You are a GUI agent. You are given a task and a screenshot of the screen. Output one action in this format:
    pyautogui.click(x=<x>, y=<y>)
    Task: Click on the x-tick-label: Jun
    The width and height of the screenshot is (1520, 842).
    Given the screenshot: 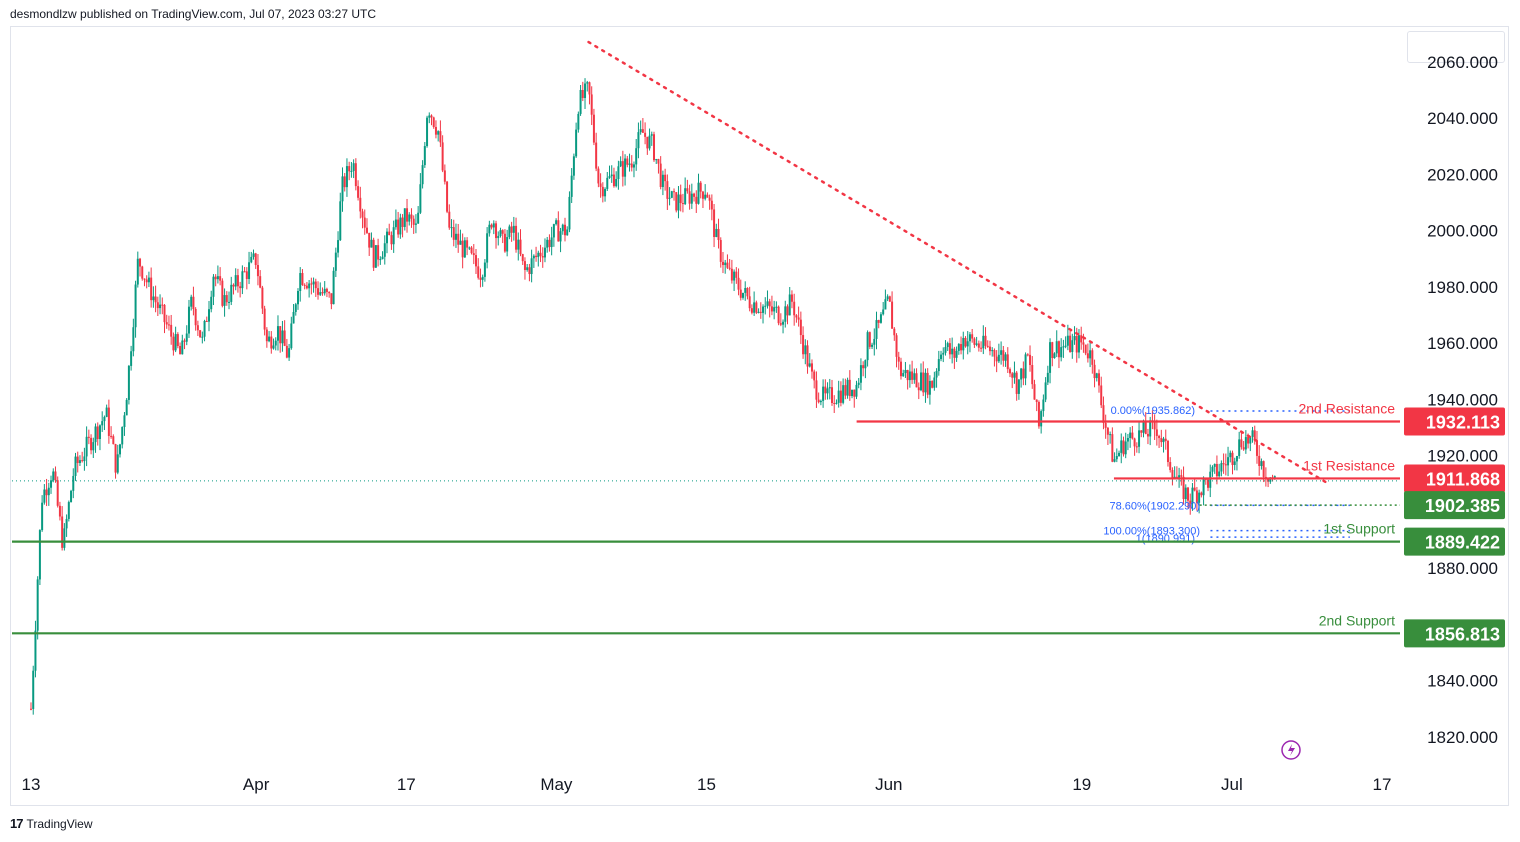 What is the action you would take?
    pyautogui.click(x=888, y=784)
    